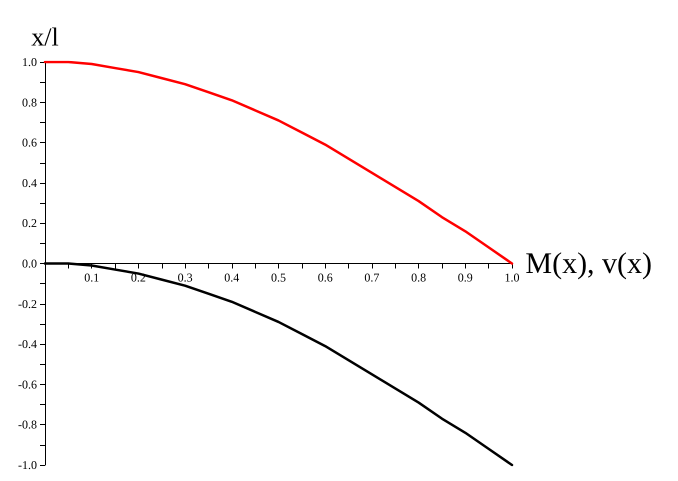 Image resolution: width=678 pixels, height=481 pixels. I want to click on x-tick-label: 0.8, so click(418, 277).